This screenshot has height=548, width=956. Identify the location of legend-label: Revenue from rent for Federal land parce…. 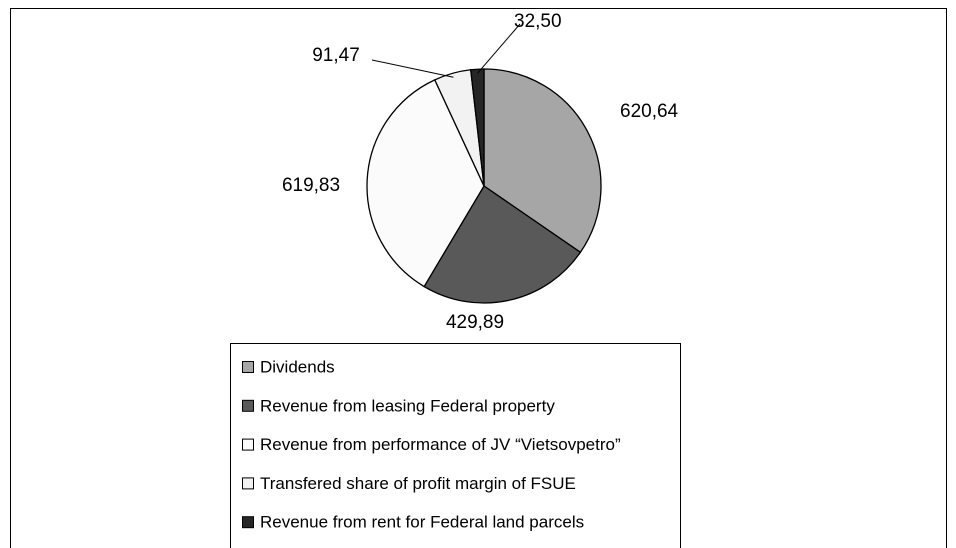
(422, 522).